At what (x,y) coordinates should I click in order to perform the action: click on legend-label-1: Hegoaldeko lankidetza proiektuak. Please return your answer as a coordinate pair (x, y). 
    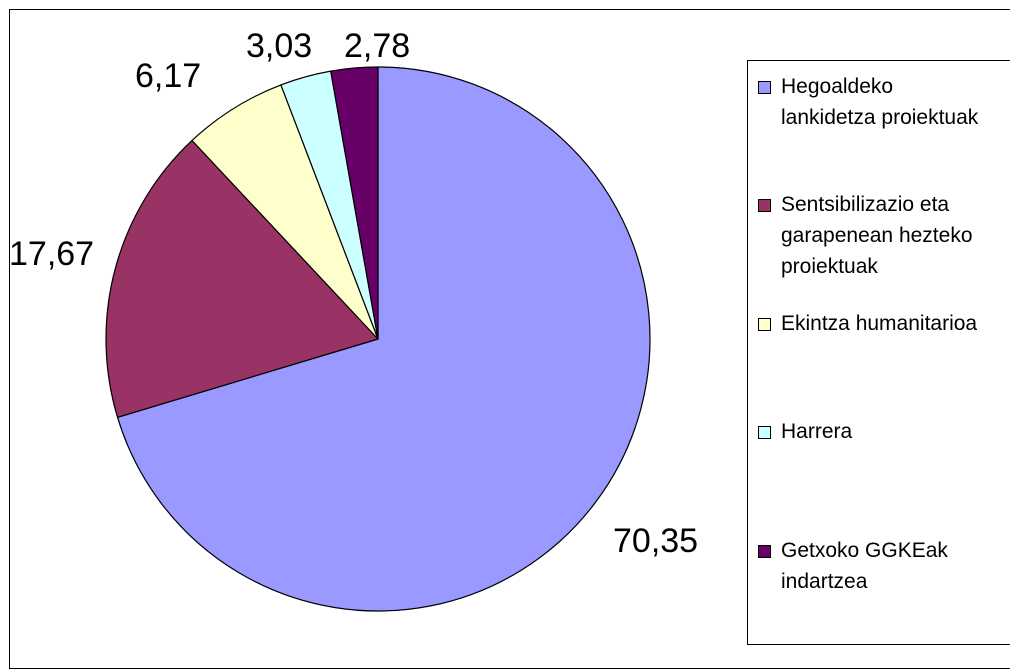
    Looking at the image, I should click on (895, 102).